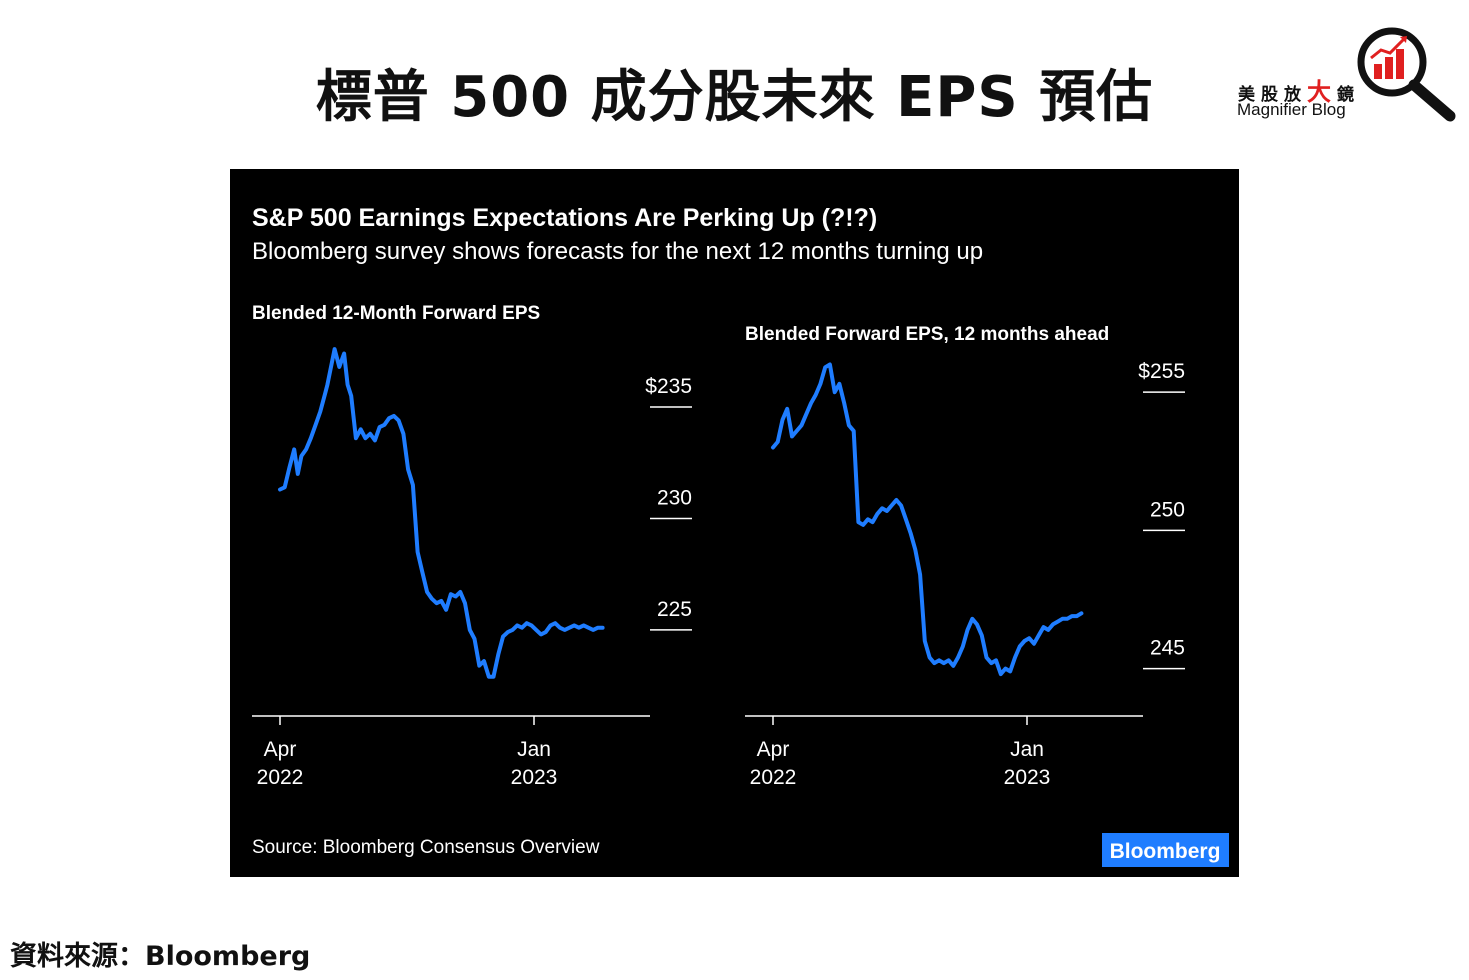  I want to click on magnifier-bar-chart-icon, so click(1406, 74).